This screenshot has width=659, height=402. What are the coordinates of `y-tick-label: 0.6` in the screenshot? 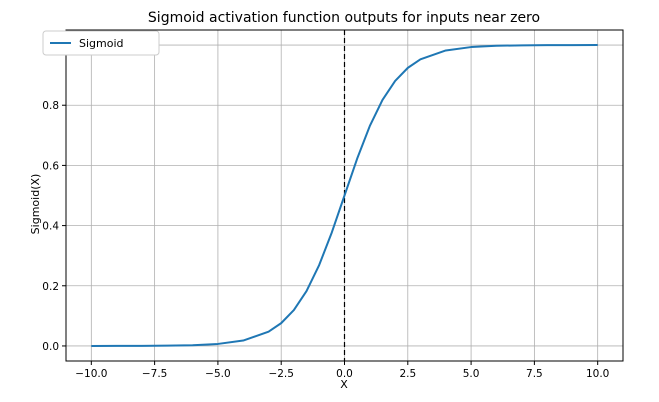 It's located at (50, 166).